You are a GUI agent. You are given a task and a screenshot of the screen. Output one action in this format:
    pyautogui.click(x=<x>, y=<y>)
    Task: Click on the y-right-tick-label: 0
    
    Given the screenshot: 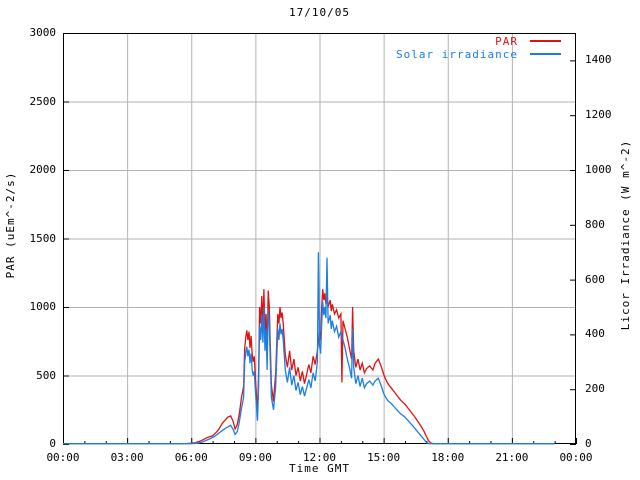 What is the action you would take?
    pyautogui.click(x=588, y=443)
    